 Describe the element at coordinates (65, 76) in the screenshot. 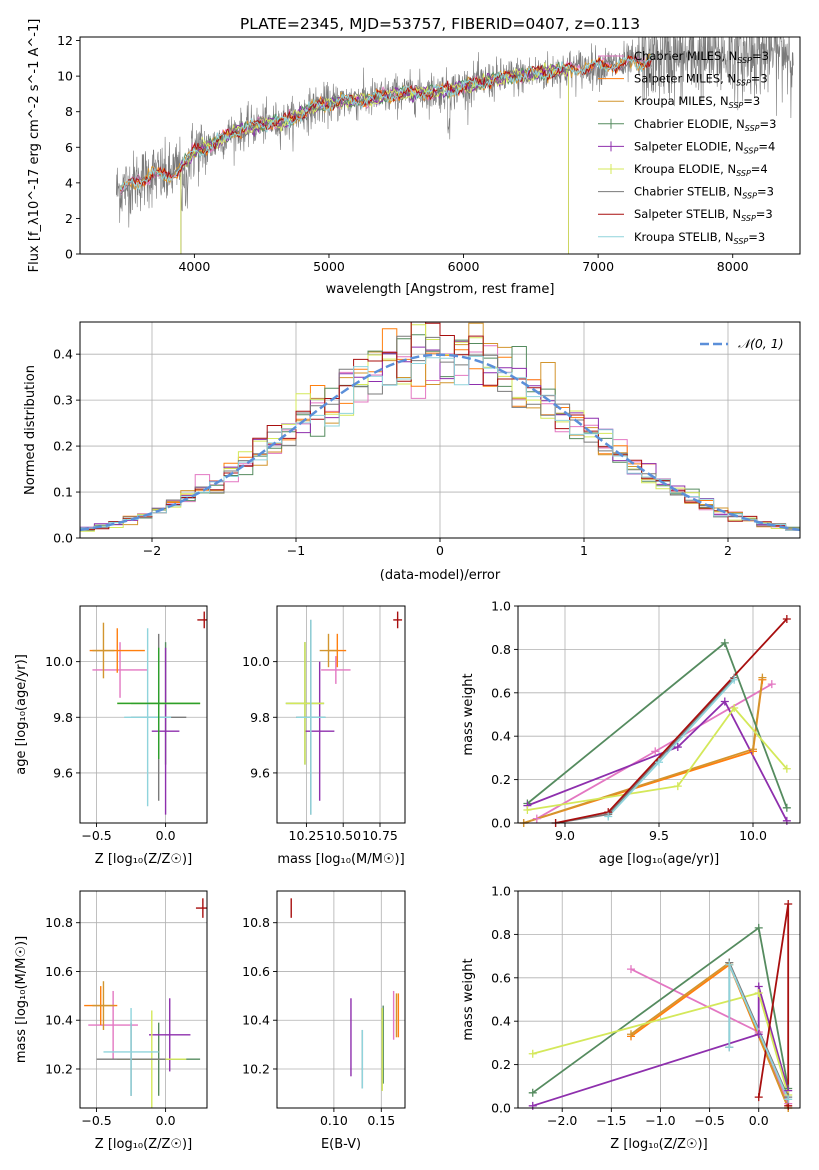

I see `y-tick-label: 10` at that location.